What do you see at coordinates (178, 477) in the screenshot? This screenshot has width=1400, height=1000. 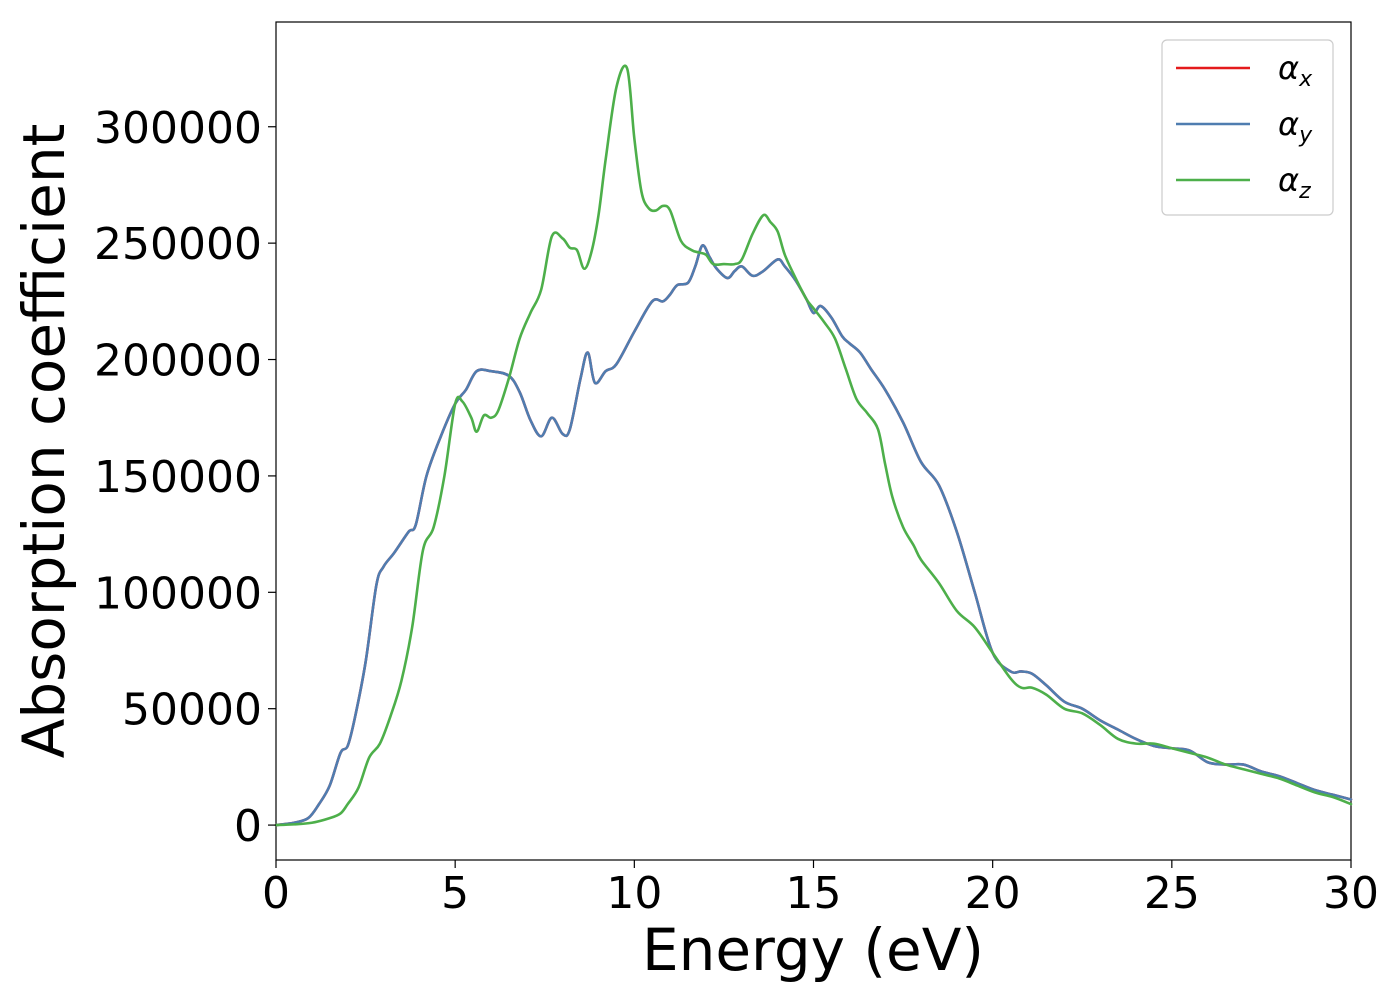 I see `y-tick-label: 150000` at bounding box center [178, 477].